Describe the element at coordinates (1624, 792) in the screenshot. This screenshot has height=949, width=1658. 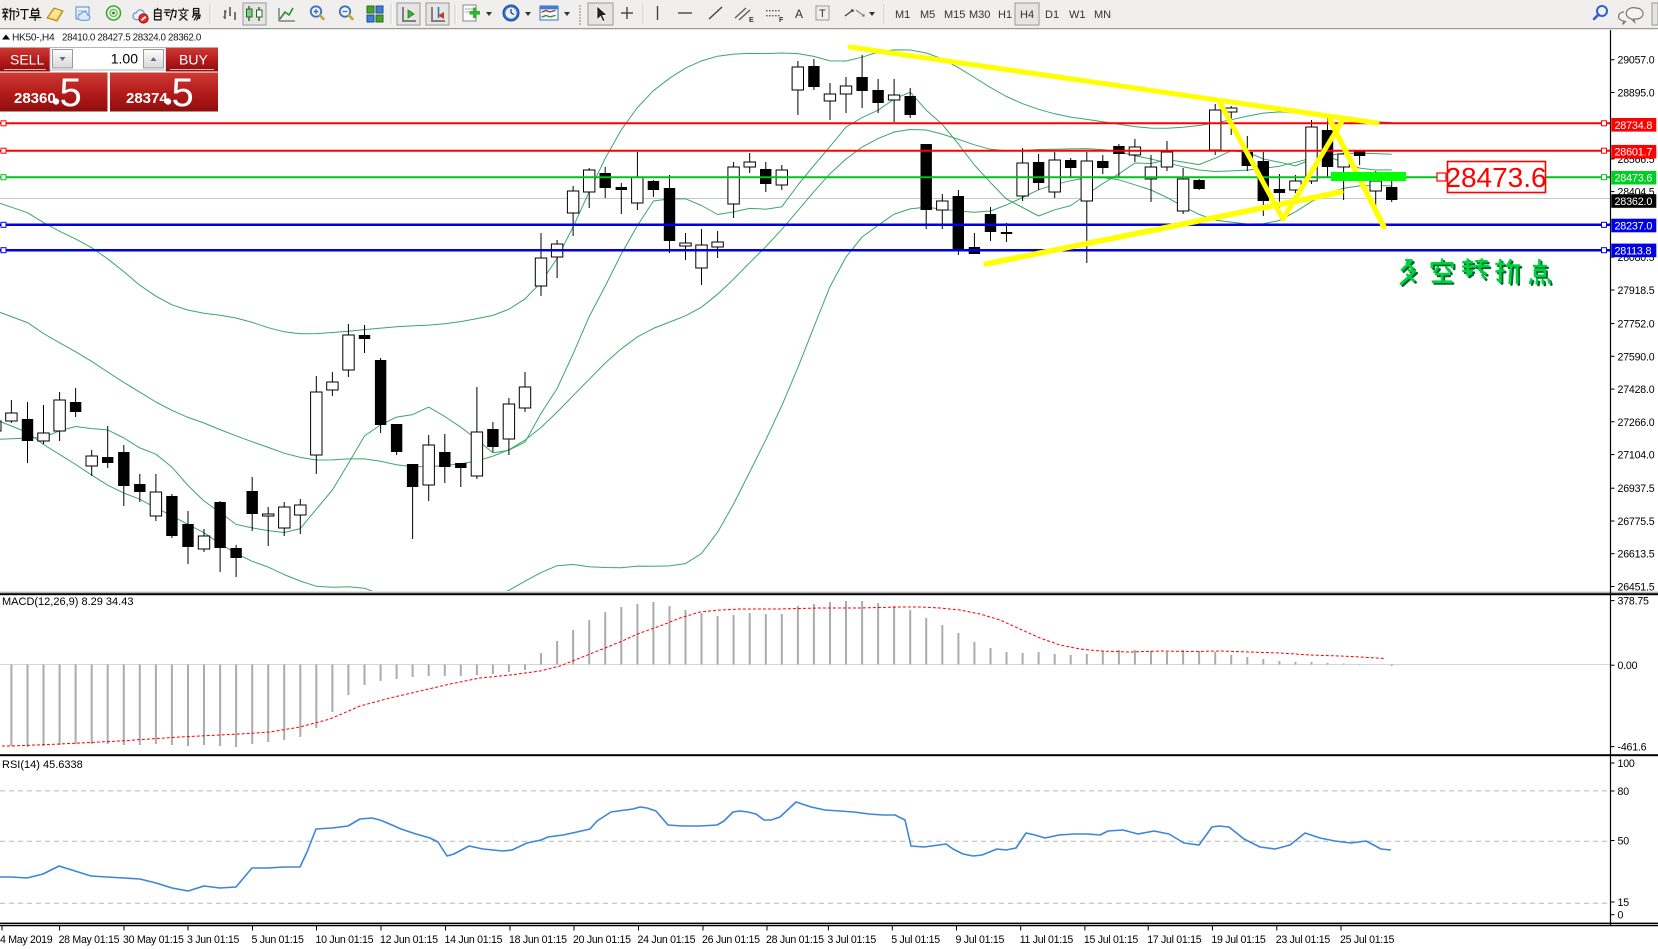
I see `svg-text: 80` at that location.